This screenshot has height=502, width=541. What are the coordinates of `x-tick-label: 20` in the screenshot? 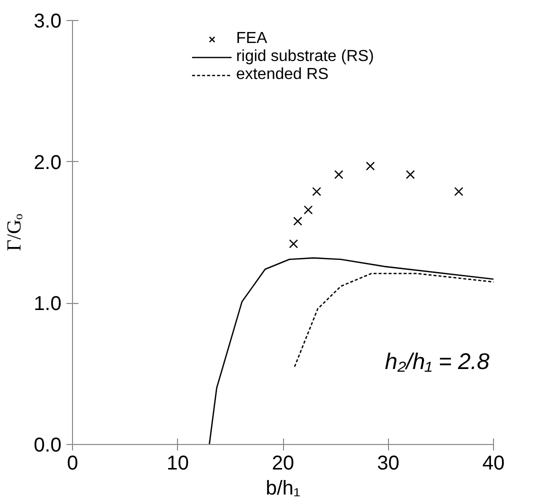 It's located at (283, 463).